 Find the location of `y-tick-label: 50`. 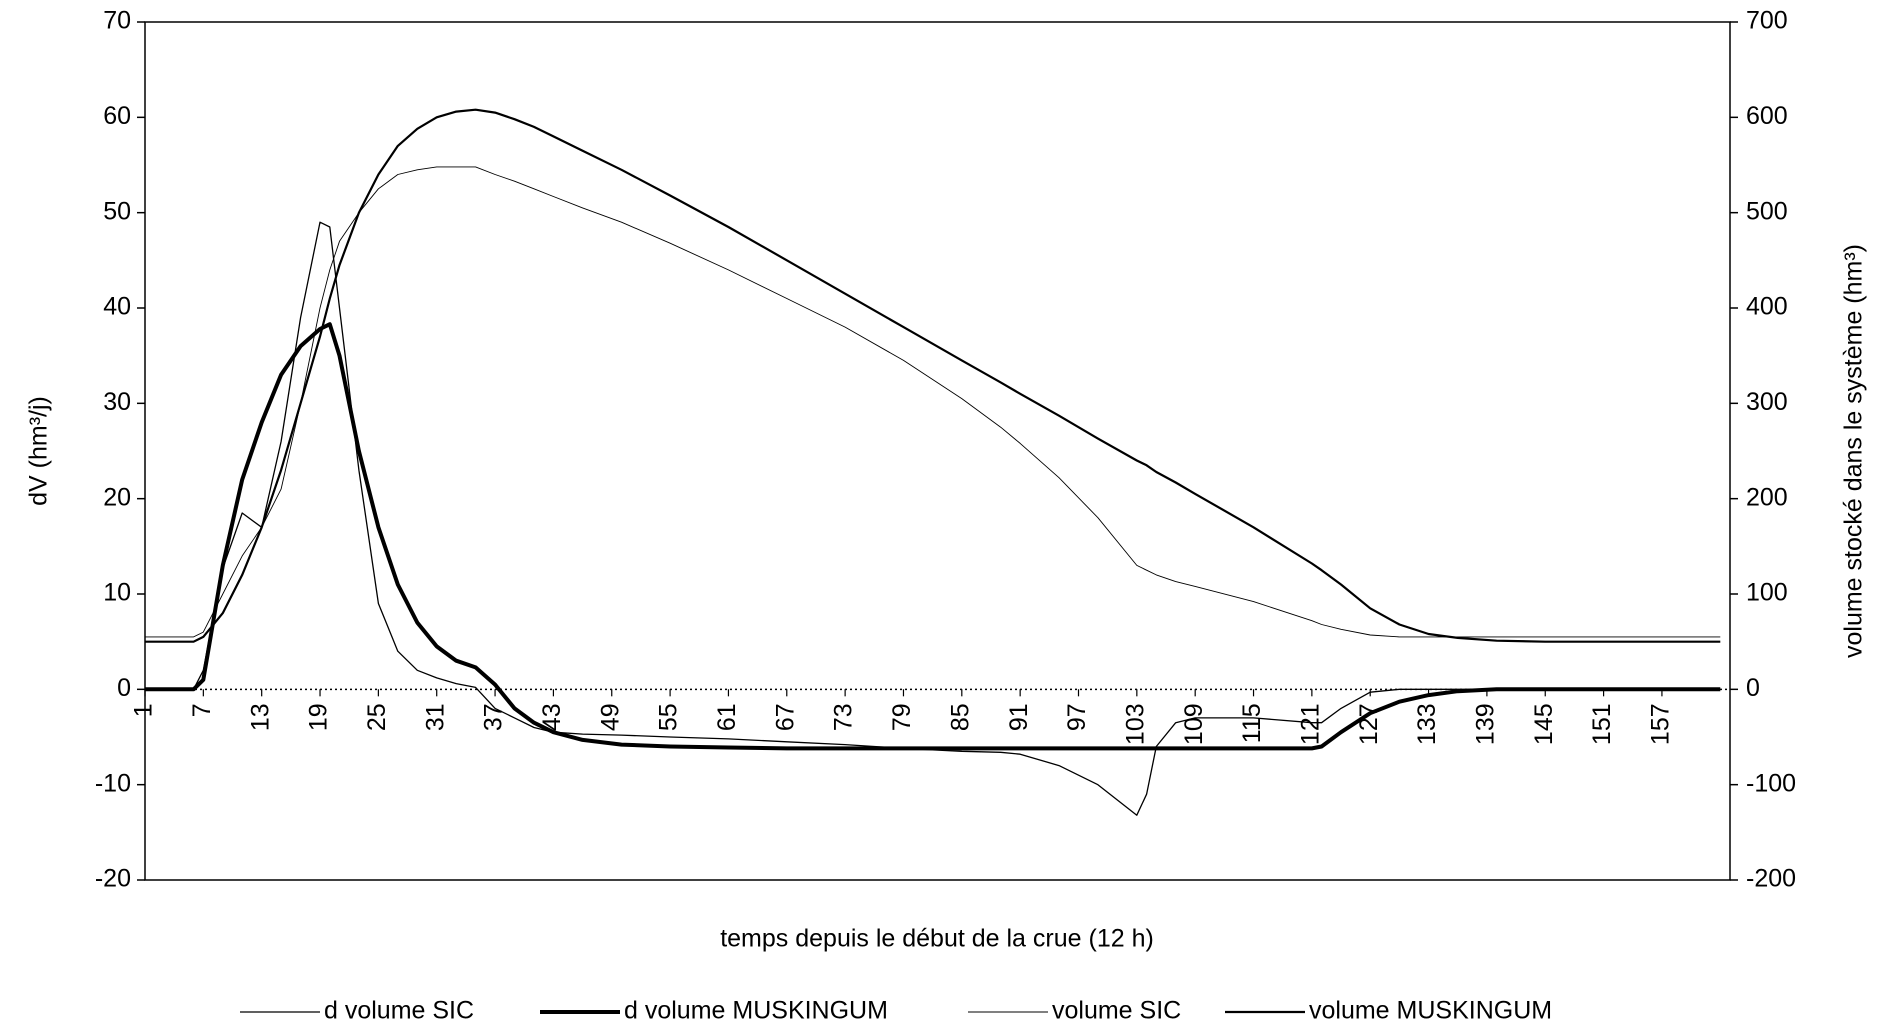

y-tick-label: 50 is located at coordinates (117, 211).